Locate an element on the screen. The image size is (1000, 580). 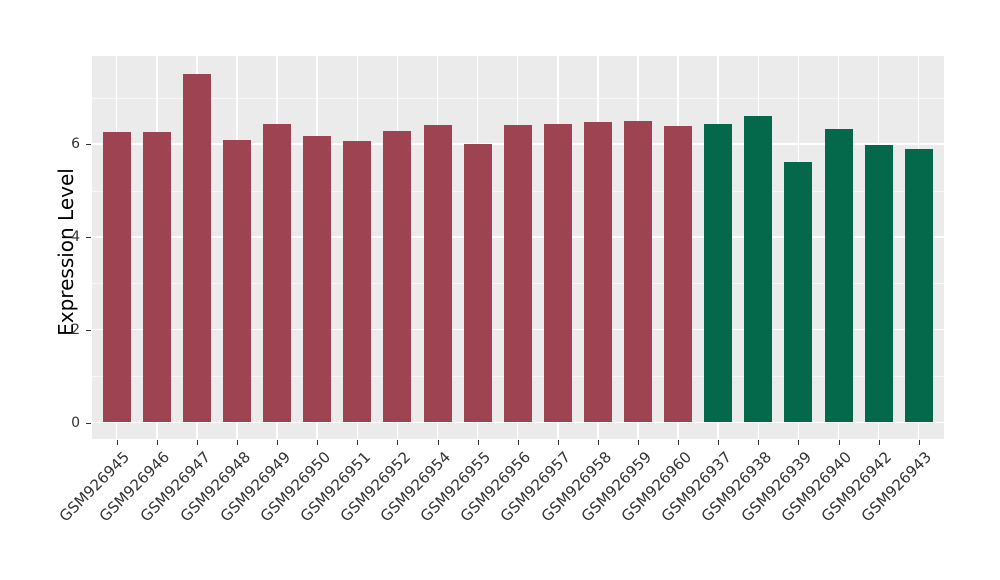
x-tick-mark-GSM926940 is located at coordinates (839, 442).